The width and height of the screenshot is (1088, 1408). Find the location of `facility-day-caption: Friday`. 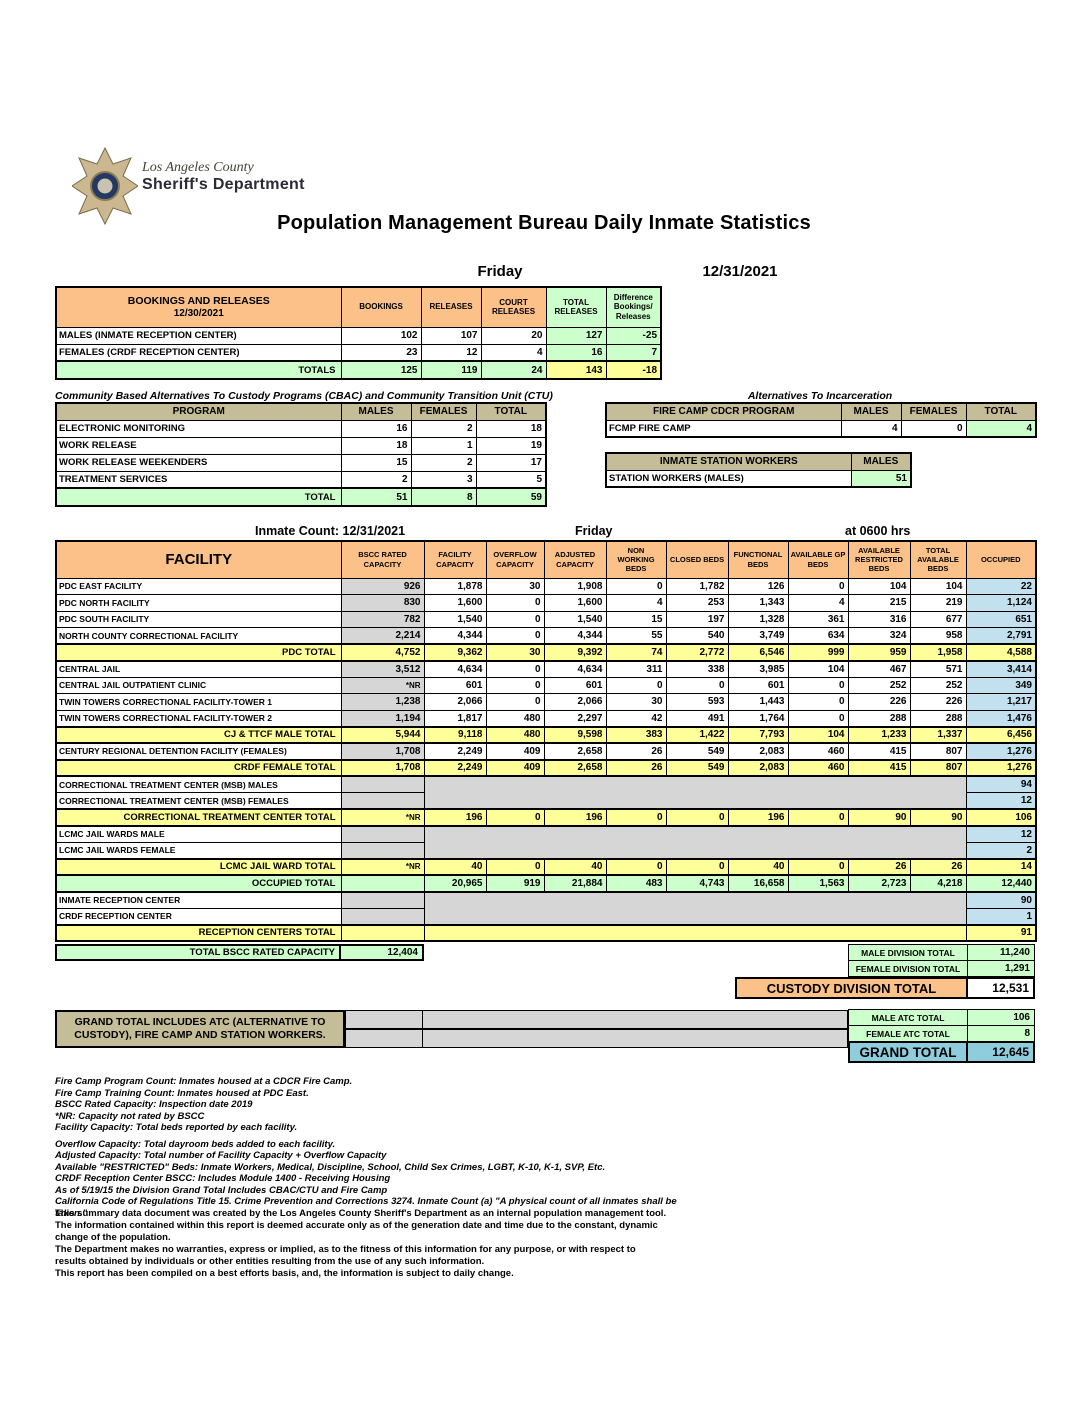

facility-day-caption: Friday is located at coordinates (594, 531).